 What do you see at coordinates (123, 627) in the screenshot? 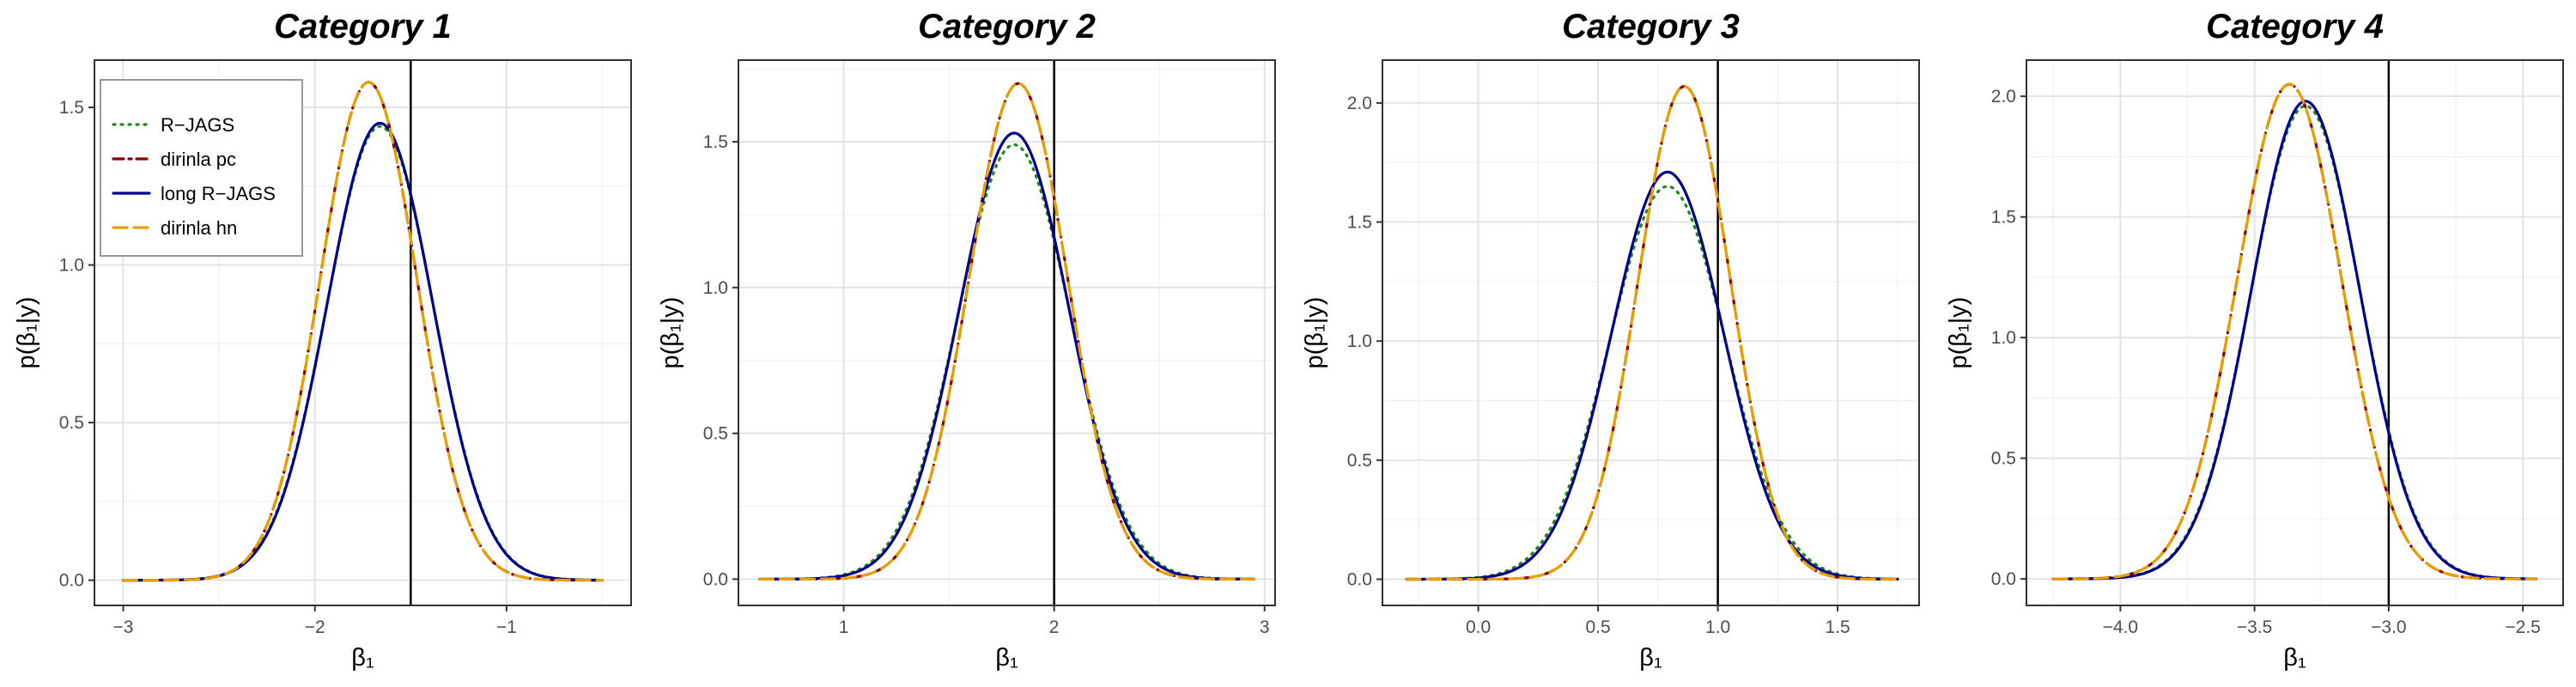
I see `x-tick-label: −3` at bounding box center [123, 627].